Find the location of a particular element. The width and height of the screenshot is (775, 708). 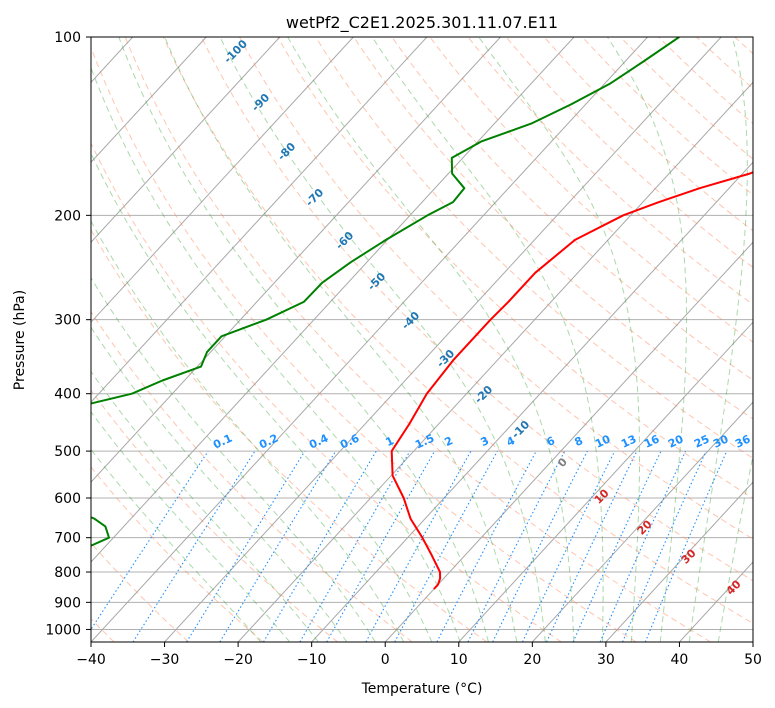

x-tick-label: 40 is located at coordinates (680, 660).